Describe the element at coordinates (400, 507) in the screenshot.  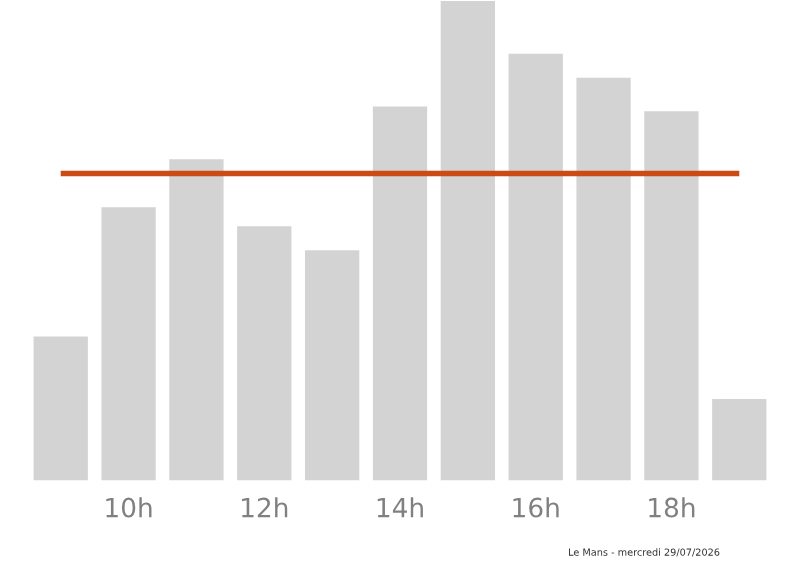
I see `x-tick-label: 14h` at that location.